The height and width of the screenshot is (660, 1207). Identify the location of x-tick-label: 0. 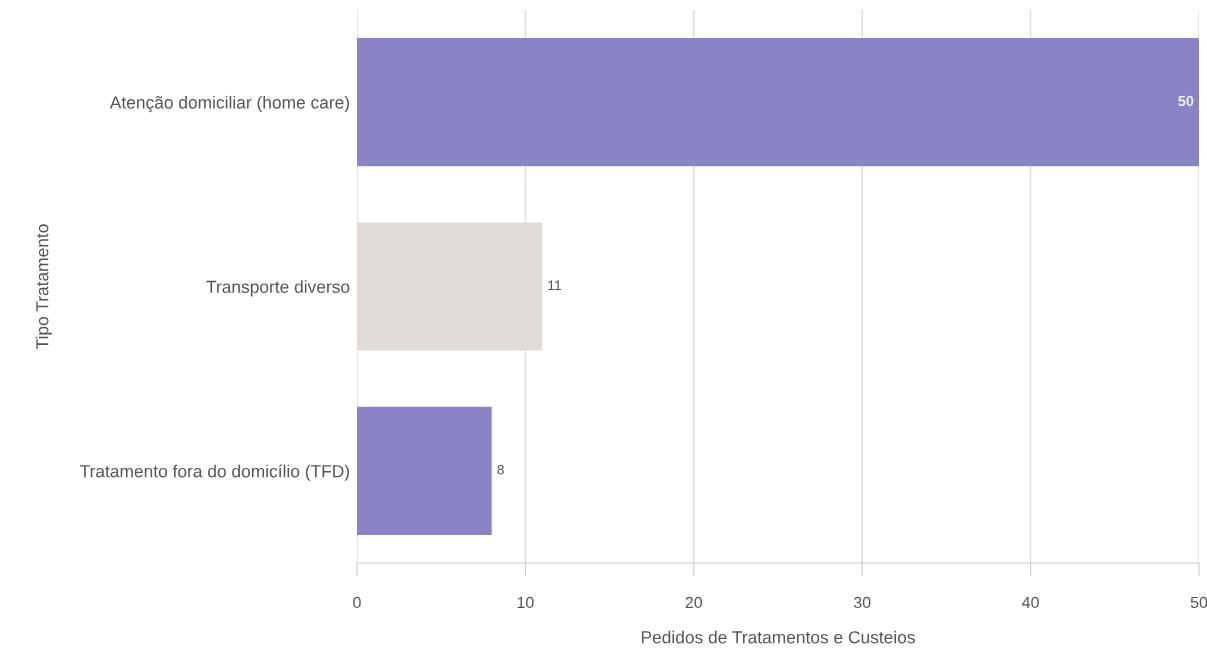
(357, 602).